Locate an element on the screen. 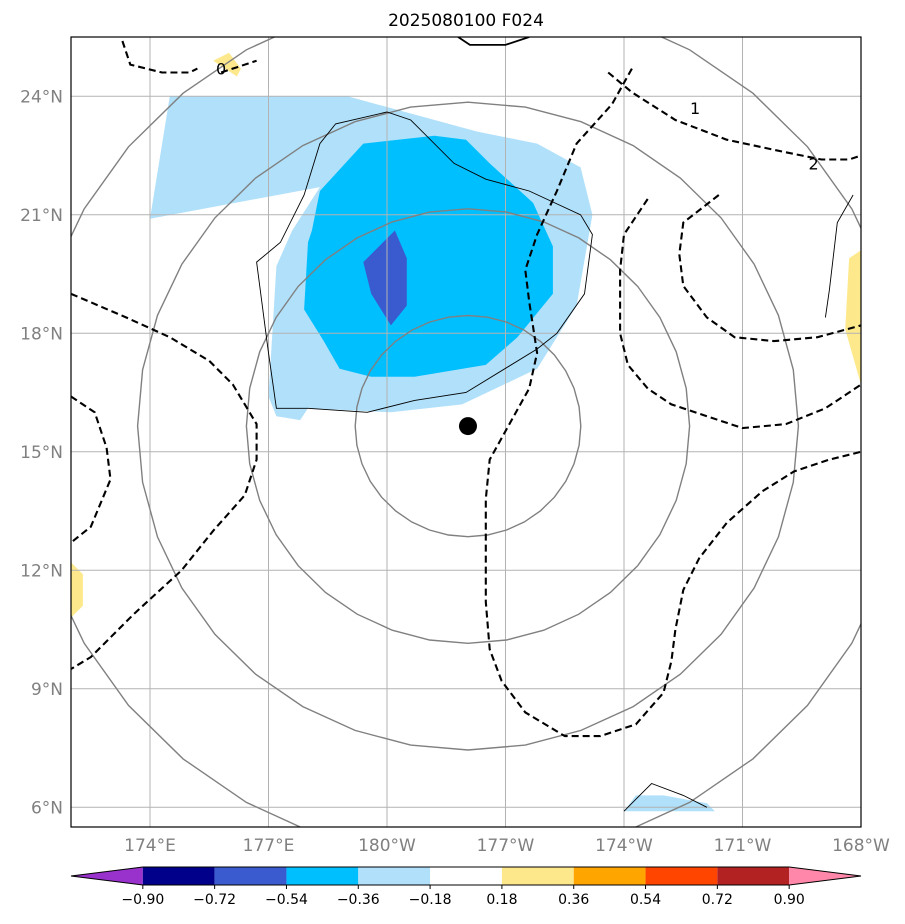 Image resolution: width=905 pixels, height=924 pixels. colorbar-tick-label-5: 0.18 is located at coordinates (501, 900).